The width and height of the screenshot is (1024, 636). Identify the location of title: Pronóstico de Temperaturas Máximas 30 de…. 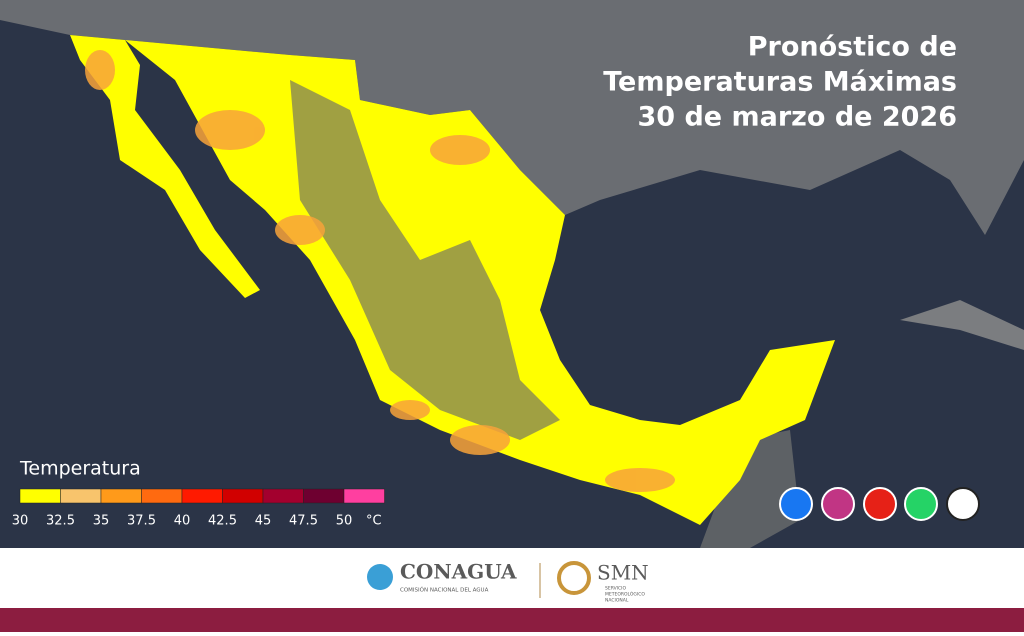
(780, 82).